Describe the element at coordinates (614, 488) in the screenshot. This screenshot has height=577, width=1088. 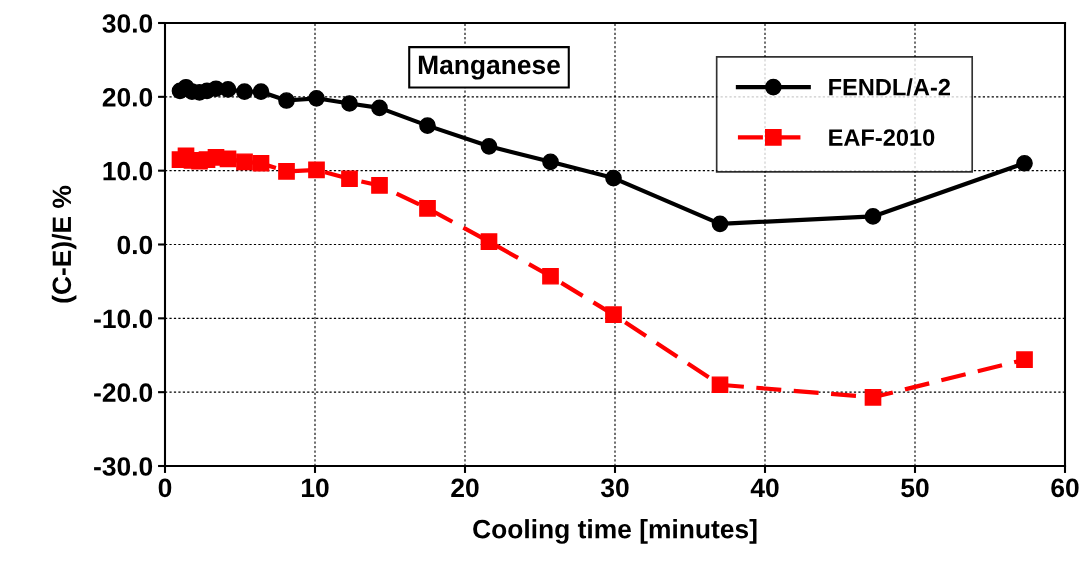
I see `x-tick-label: 30` at that location.